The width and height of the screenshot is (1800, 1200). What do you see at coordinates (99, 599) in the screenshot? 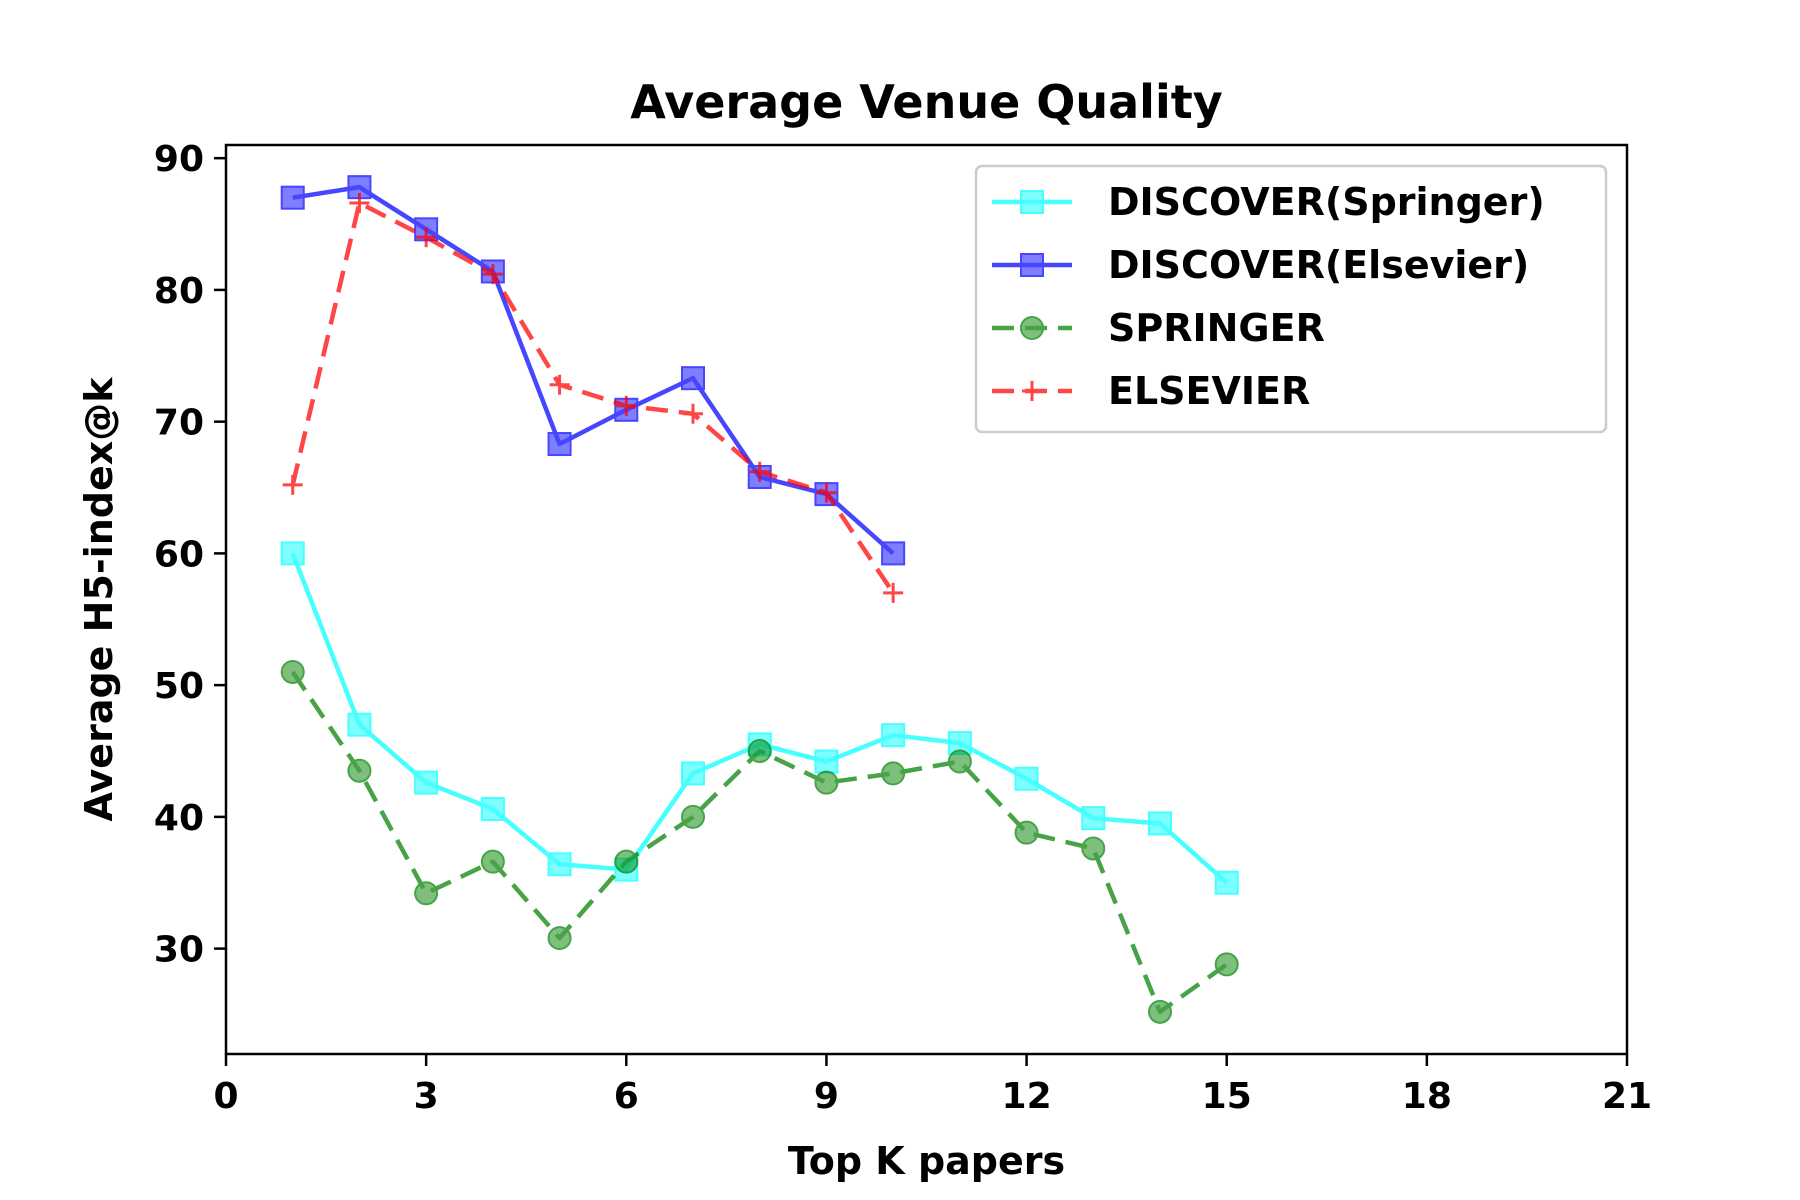
I see `y-axis-label: Average H5-index@k` at bounding box center [99, 599].